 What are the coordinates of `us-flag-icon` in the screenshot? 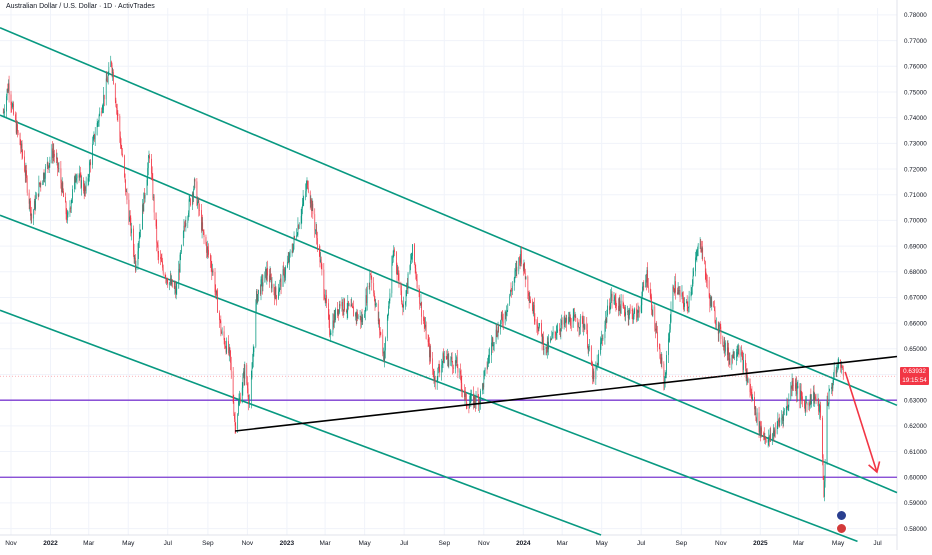 It's located at (841, 528).